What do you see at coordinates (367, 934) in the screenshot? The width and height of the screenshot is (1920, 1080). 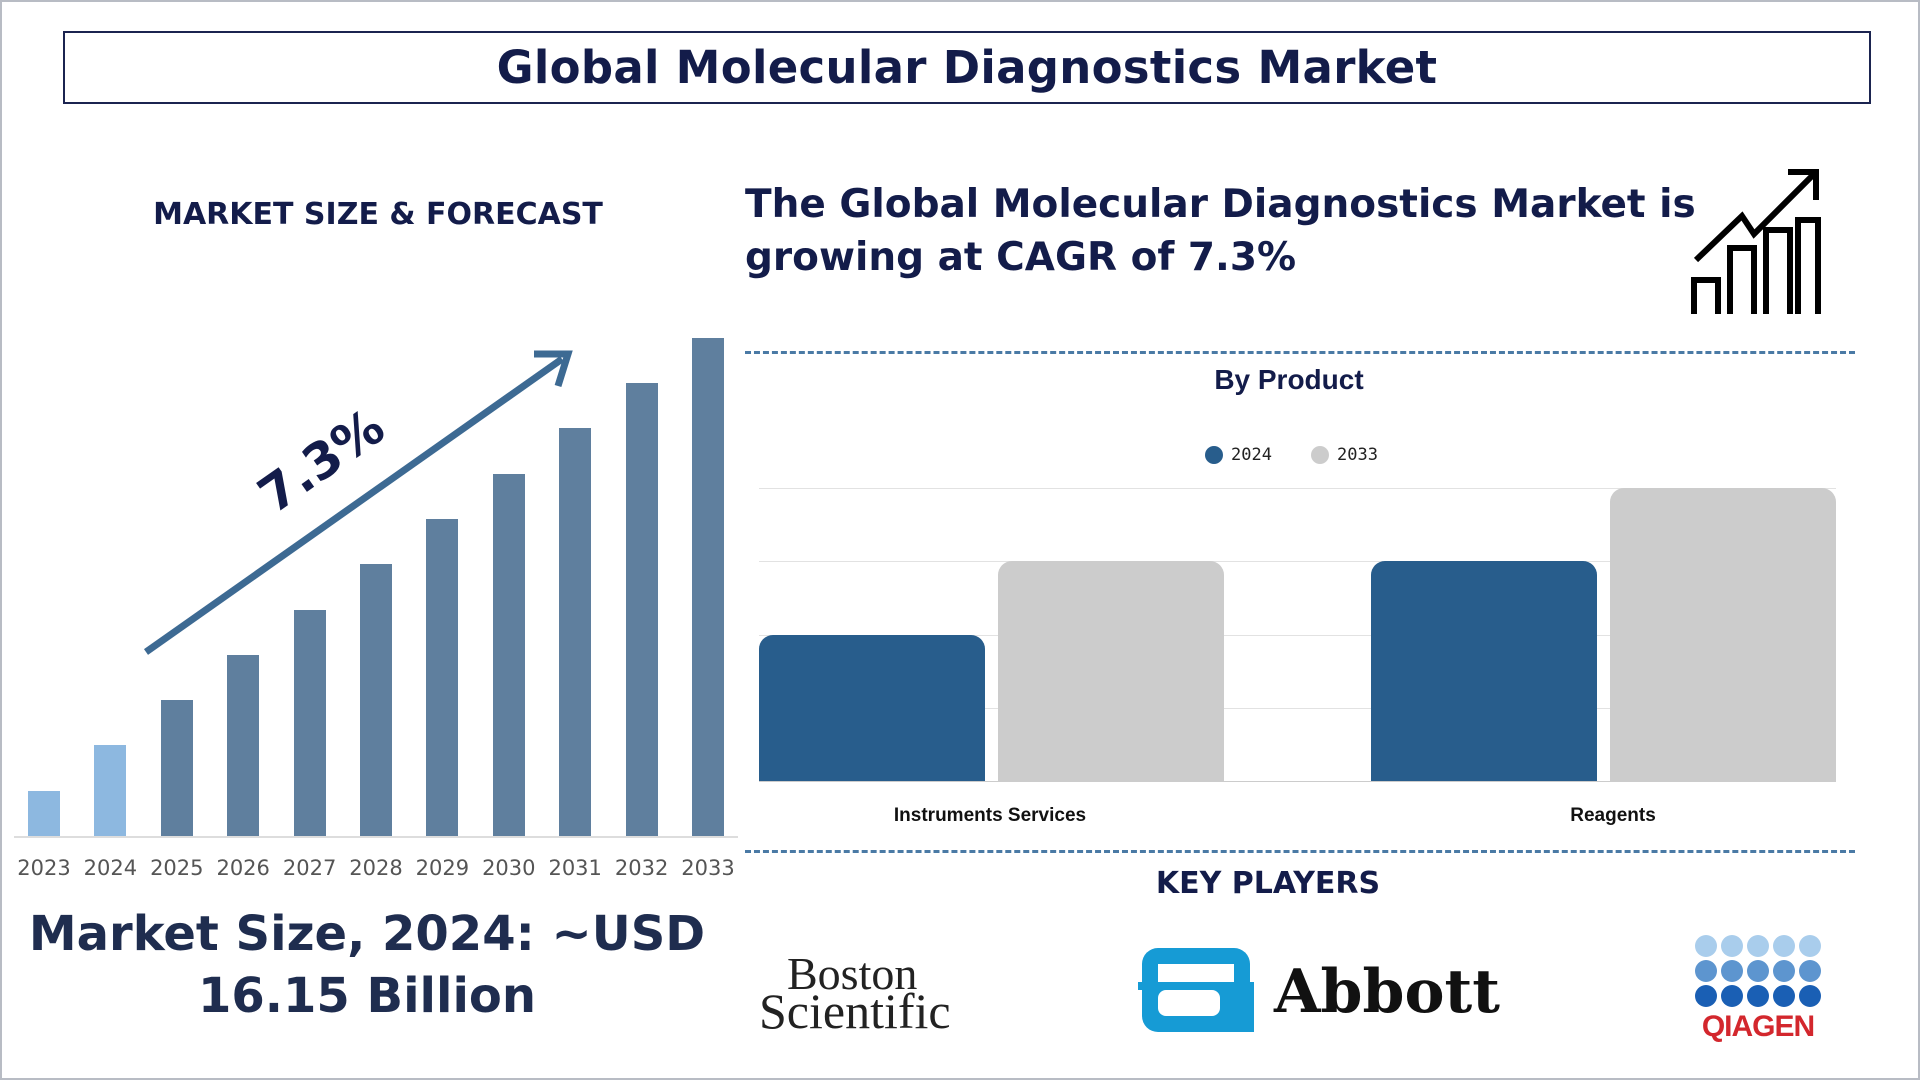 I see `market-size-line1: Market Size, 2024: ~USD` at bounding box center [367, 934].